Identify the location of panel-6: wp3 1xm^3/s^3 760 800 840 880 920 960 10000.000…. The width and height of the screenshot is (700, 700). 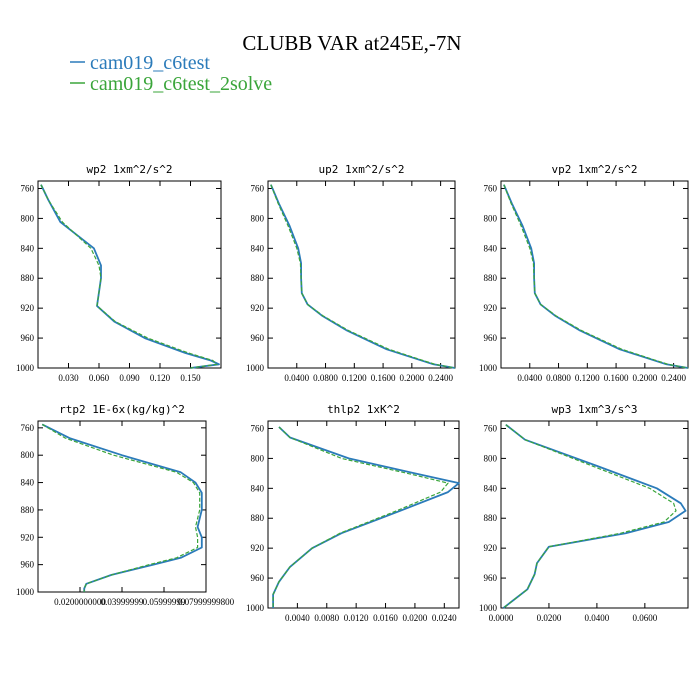
(584, 513).